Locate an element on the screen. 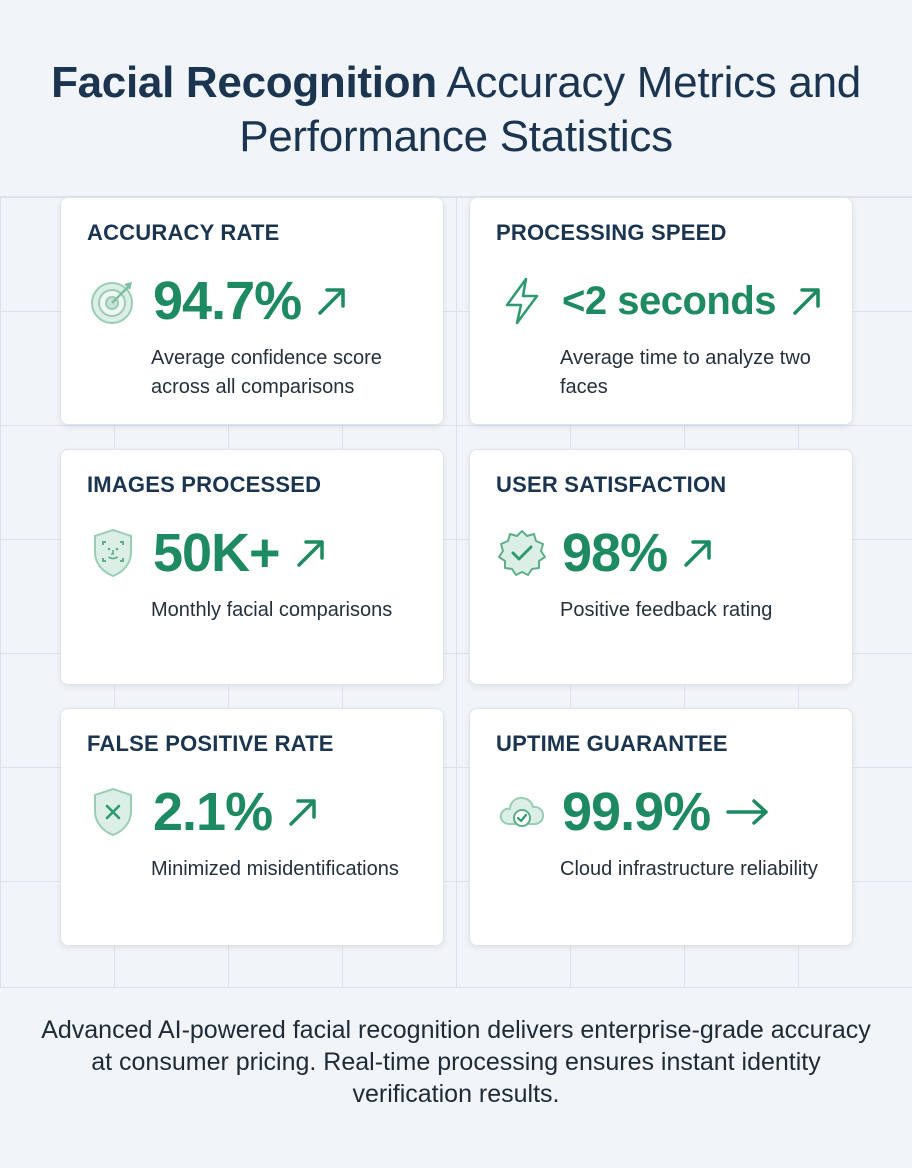  card-label: PROCESSING SPEED is located at coordinates (611, 232).